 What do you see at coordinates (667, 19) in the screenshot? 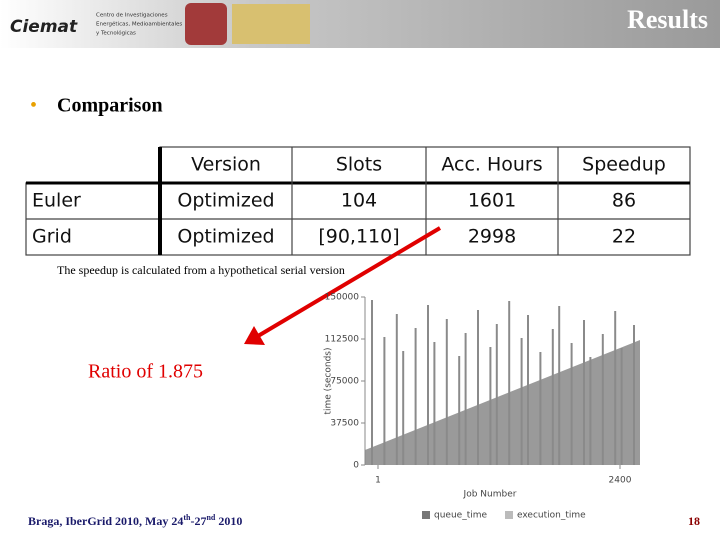
I see `slide-title: Results` at bounding box center [667, 19].